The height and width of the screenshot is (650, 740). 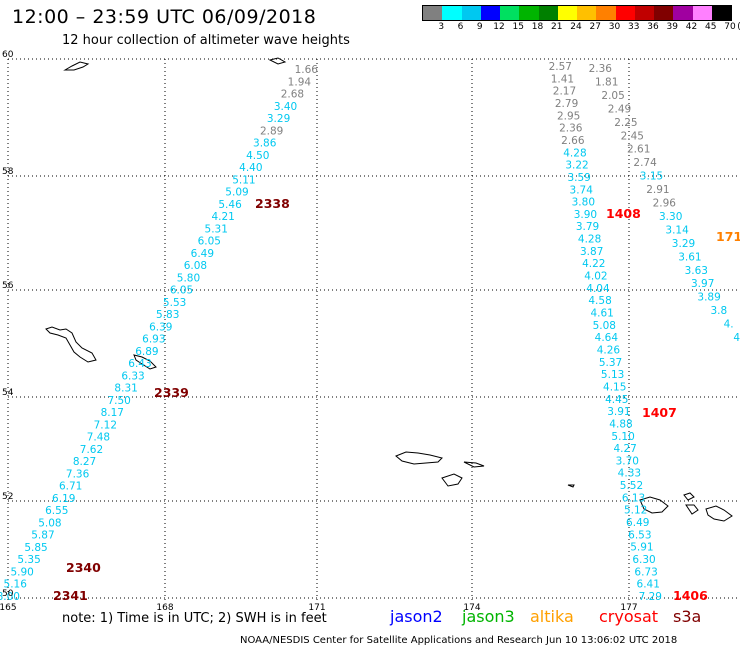 What do you see at coordinates (691, 27) in the screenshot?
I see `colorbar-label: 42` at bounding box center [691, 27].